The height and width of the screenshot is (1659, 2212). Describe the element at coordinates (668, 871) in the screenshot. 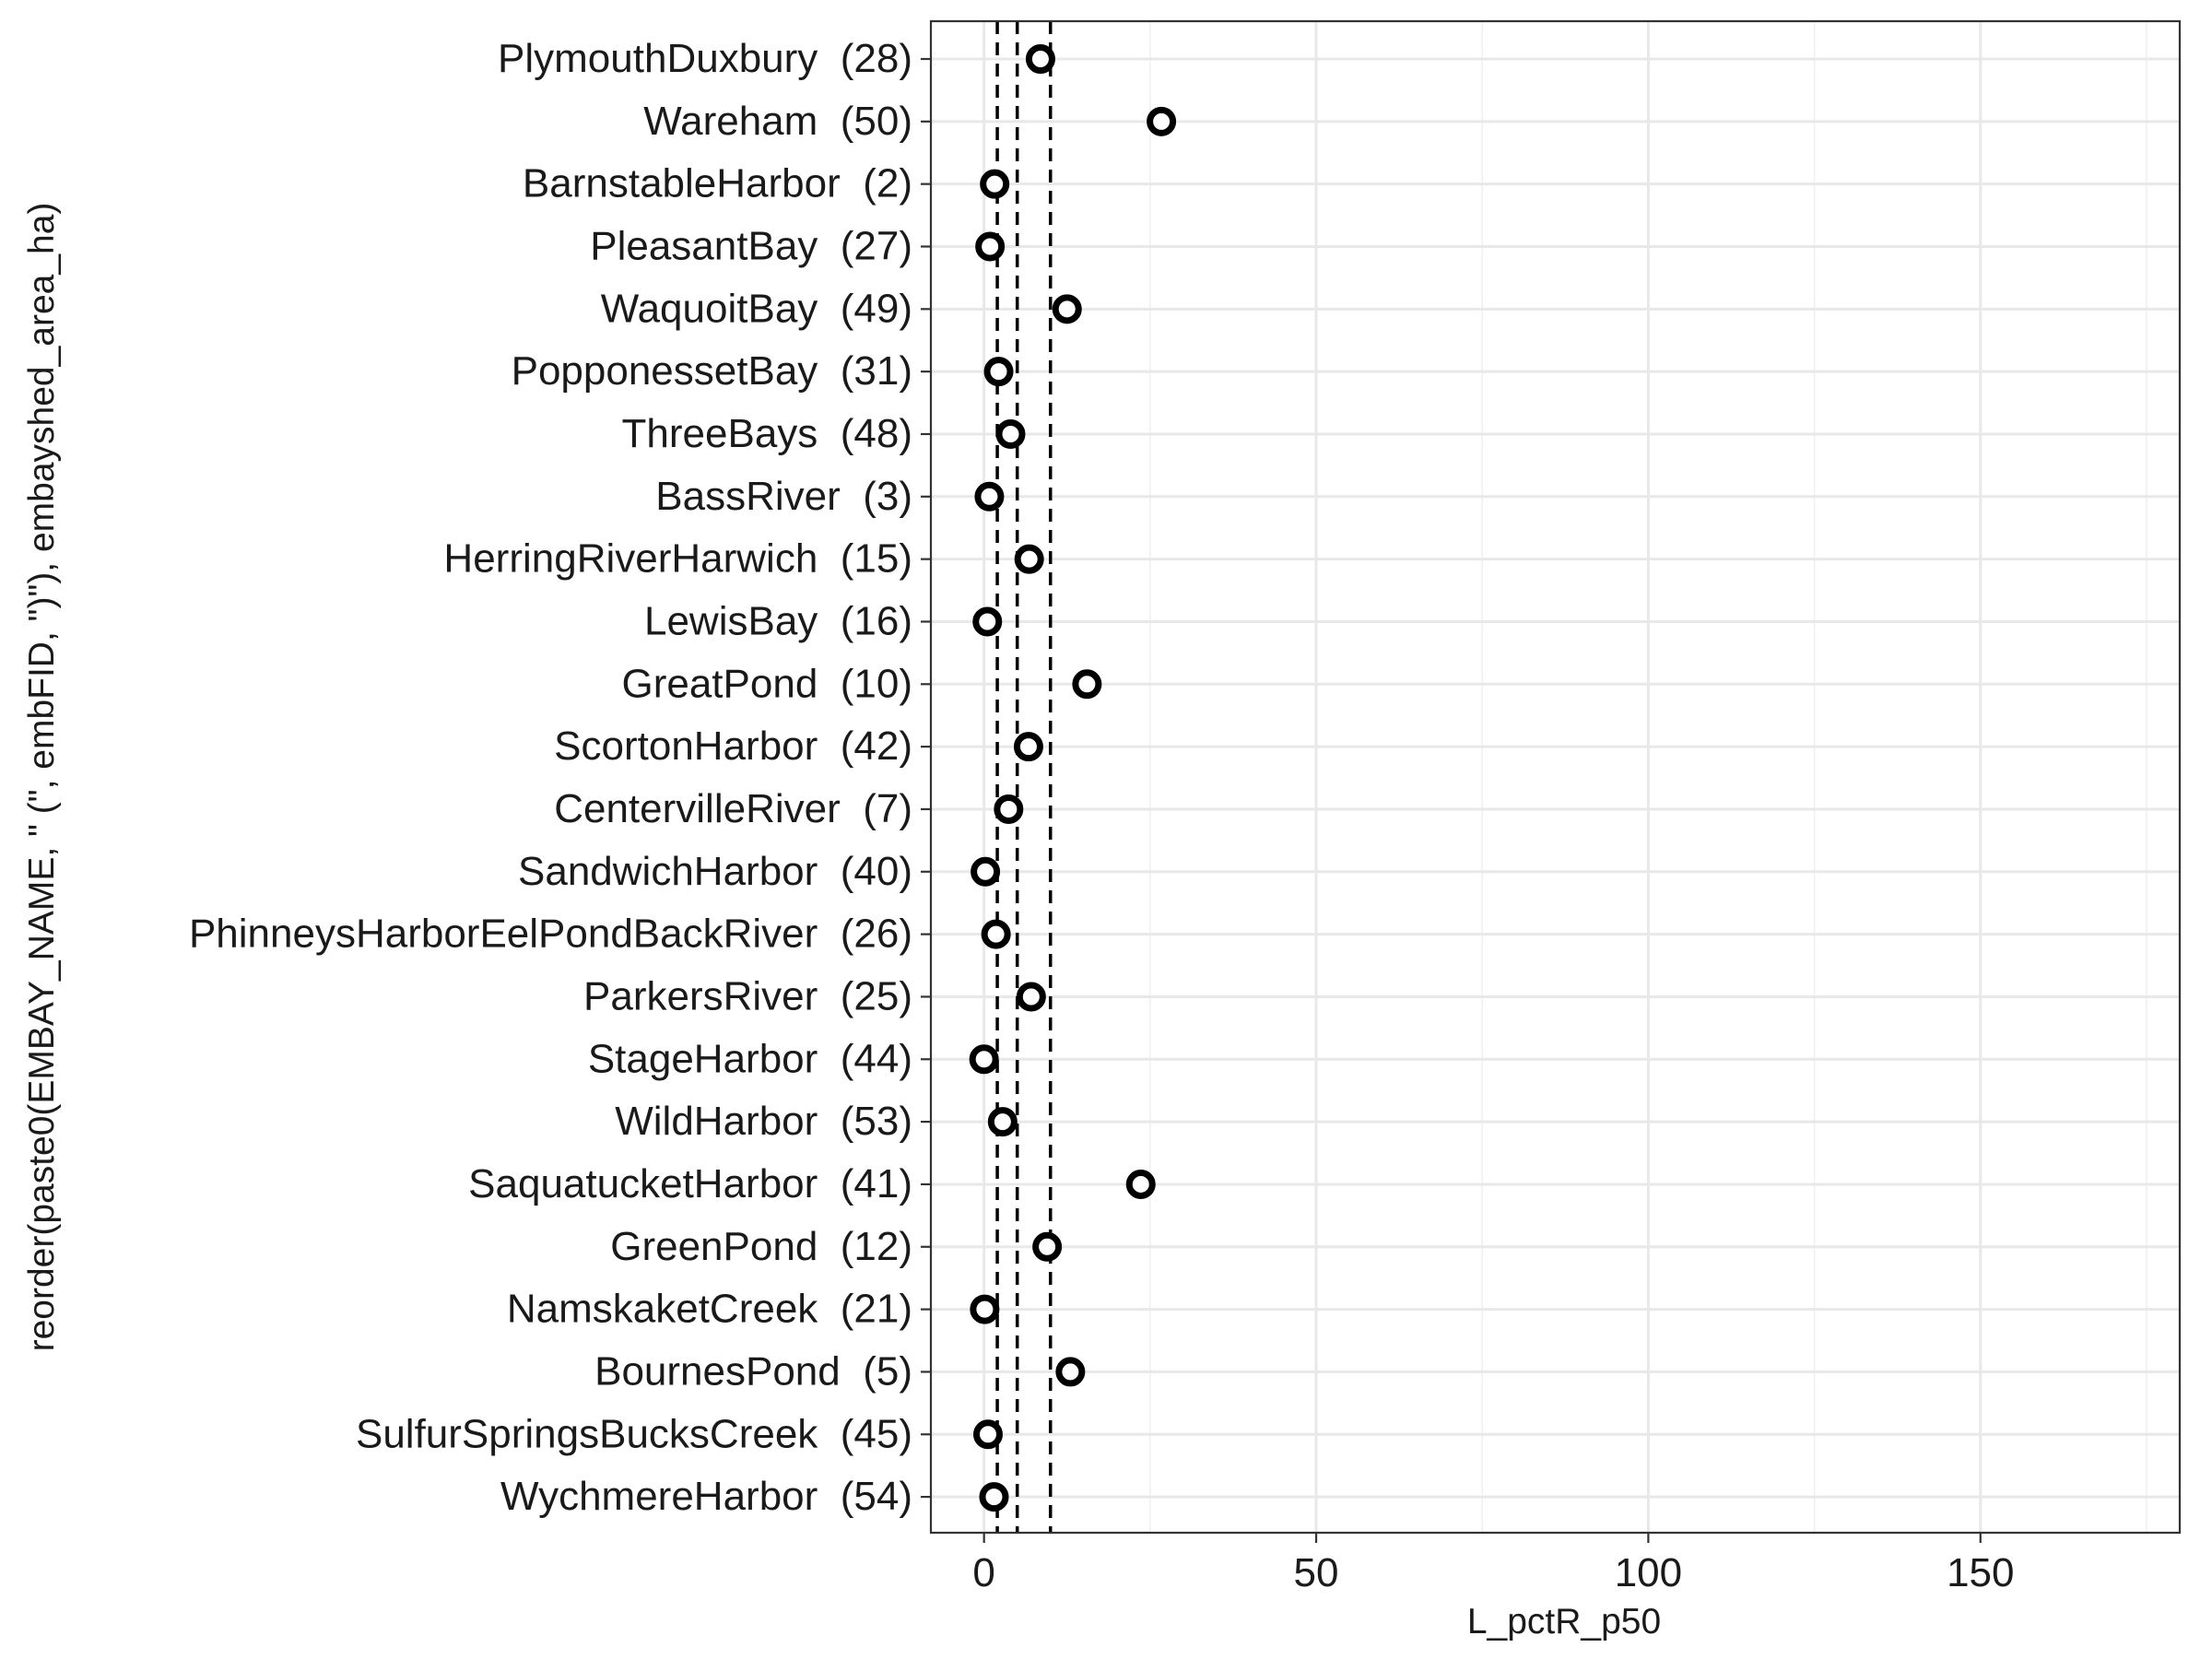

I see `category-name: SandwichHarbor` at that location.